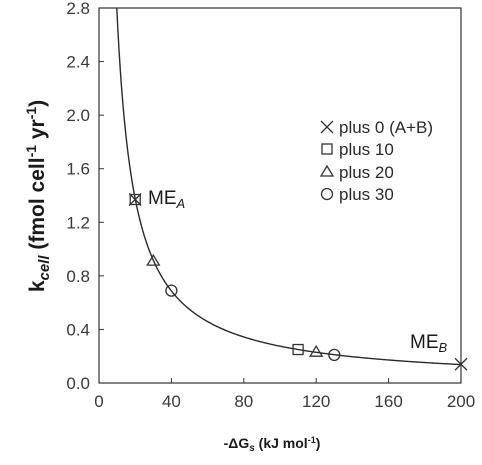 This screenshot has width=482, height=465. What do you see at coordinates (366, 149) in the screenshot?
I see `legend-label-plus-10: plus 10` at bounding box center [366, 149].